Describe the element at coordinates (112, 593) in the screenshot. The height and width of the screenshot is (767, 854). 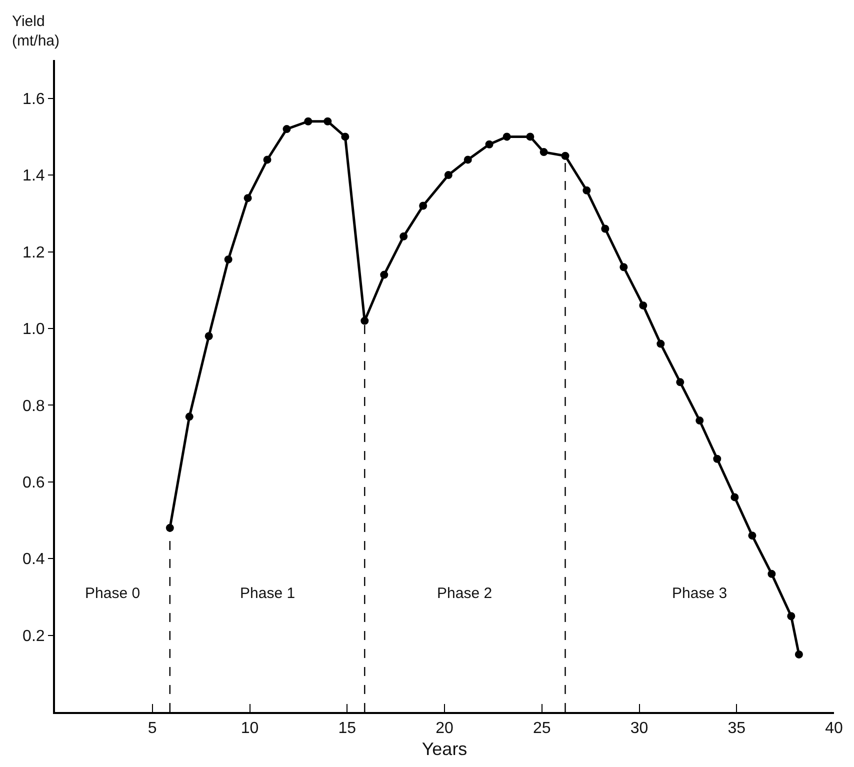
I see `annotation: Phase 0` at that location.